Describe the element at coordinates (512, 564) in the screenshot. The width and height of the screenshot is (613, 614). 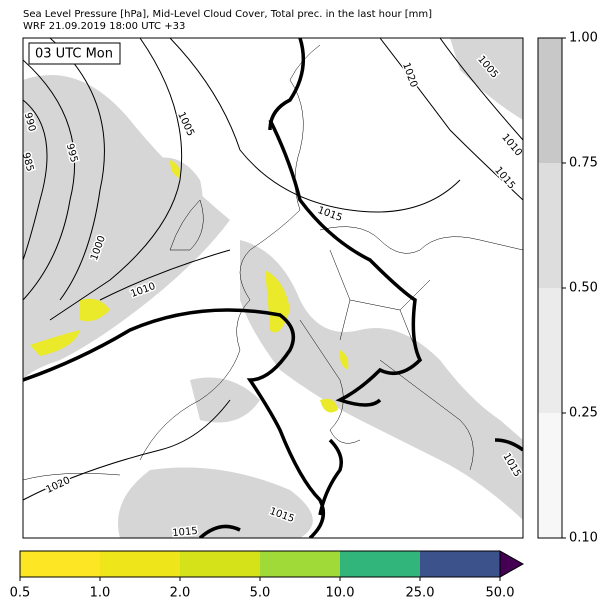
I see `colorbar-extension` at that location.